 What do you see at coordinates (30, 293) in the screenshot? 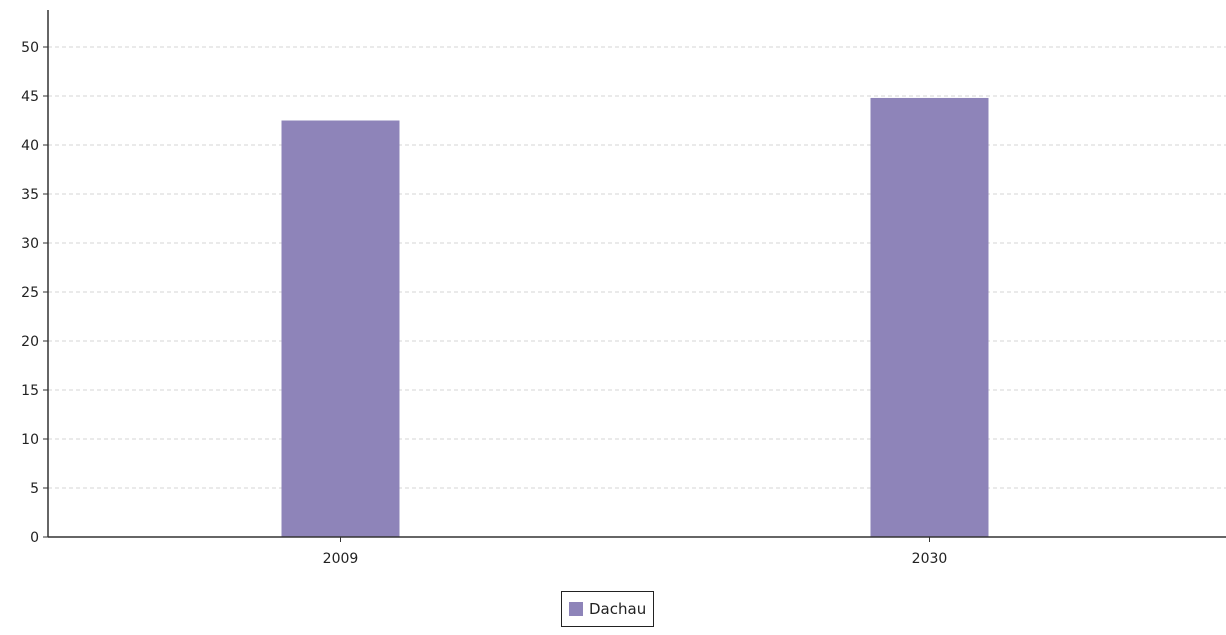
I see `y-tick-label-25: 25` at bounding box center [30, 293].